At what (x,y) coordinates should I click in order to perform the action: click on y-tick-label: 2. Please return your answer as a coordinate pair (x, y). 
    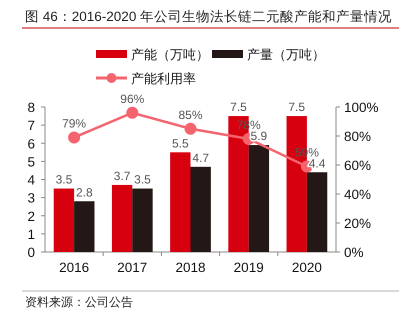
    Looking at the image, I should click on (31, 216).